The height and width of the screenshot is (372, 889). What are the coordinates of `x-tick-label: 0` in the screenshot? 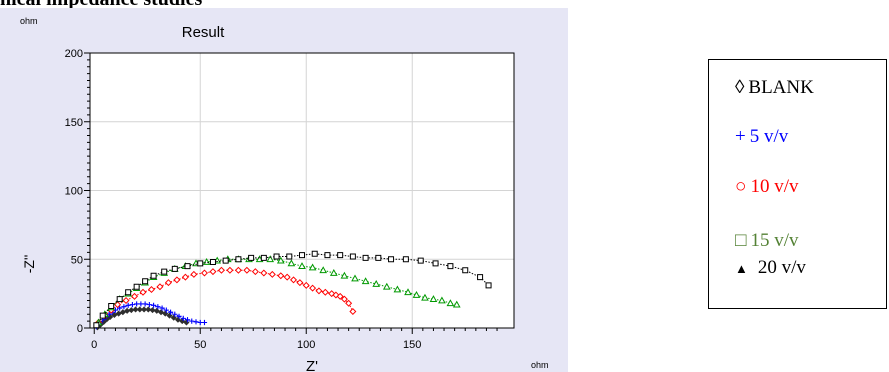 It's located at (94, 345).